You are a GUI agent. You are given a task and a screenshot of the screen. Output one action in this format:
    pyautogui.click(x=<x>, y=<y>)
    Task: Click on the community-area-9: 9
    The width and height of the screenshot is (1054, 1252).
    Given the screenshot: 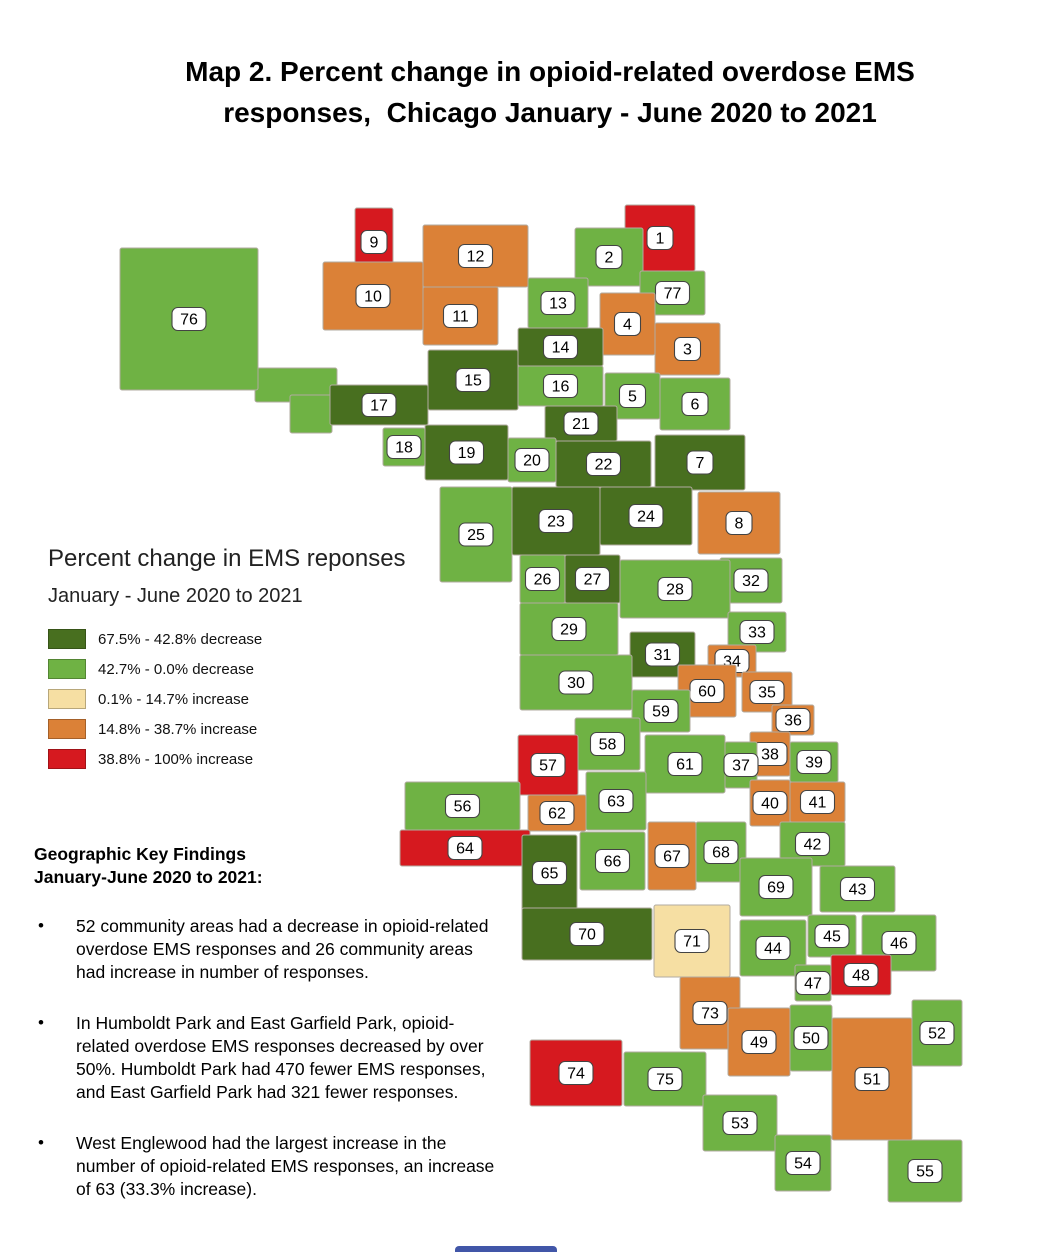 What is the action you would take?
    pyautogui.click(x=374, y=242)
    